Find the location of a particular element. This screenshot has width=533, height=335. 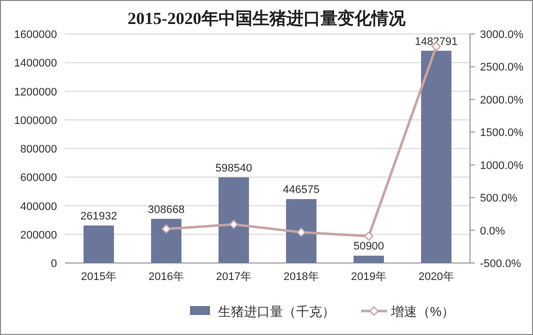

data-label: 50900 is located at coordinates (368, 246).